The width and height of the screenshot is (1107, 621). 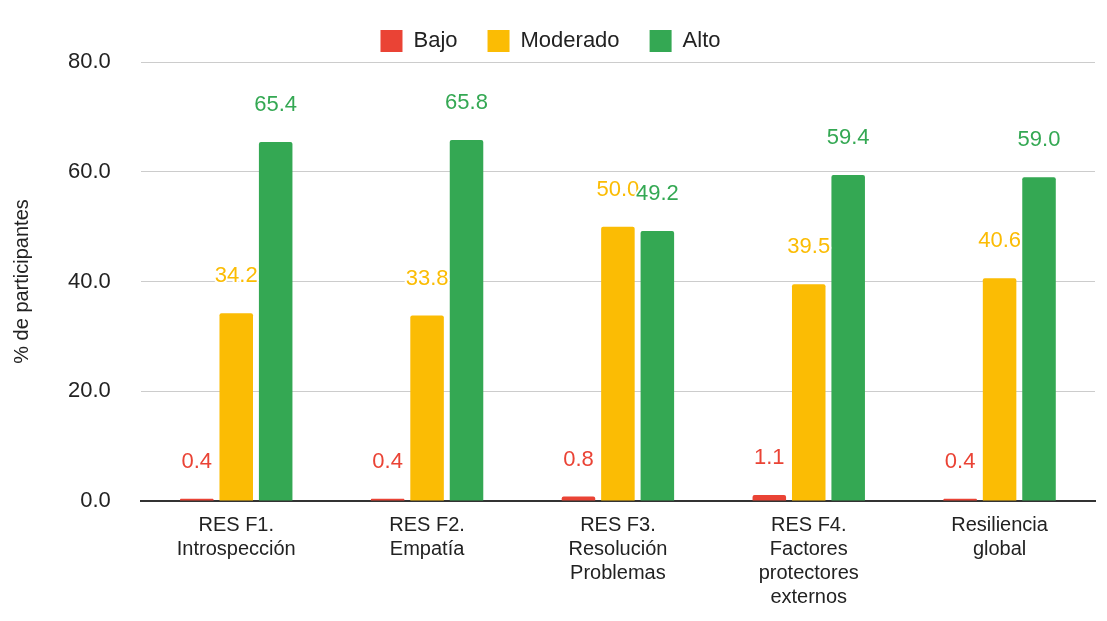 What do you see at coordinates (618, 547) in the screenshot?
I see `x-tick-label: RES F3. Resolución Problemas` at bounding box center [618, 547].